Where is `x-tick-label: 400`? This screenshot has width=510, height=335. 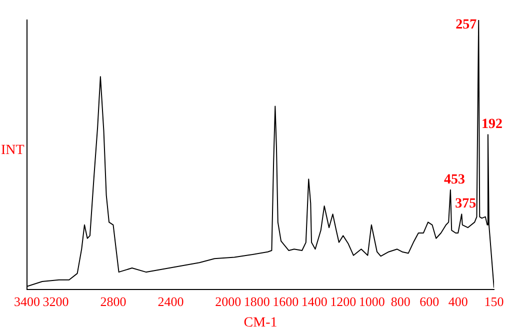 x-tick-label: 400 is located at coordinates (458, 301).